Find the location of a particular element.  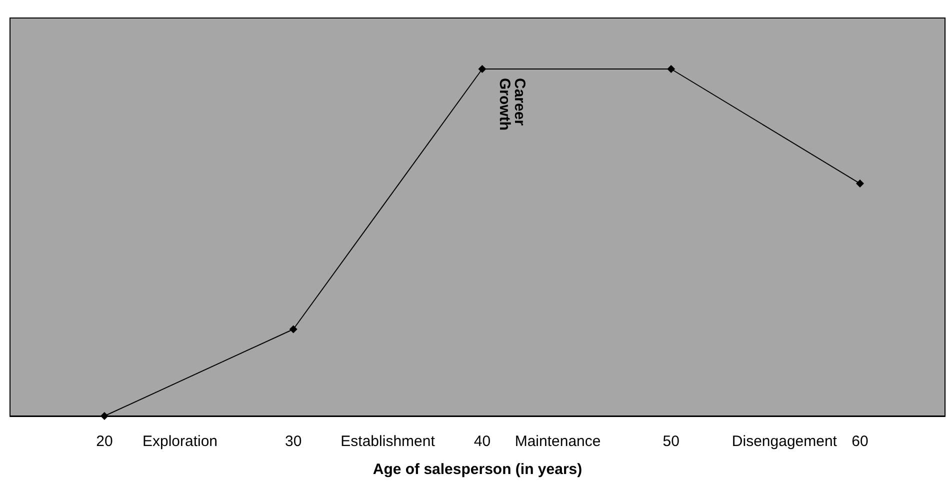

x-tick-label: 50 is located at coordinates (671, 441).